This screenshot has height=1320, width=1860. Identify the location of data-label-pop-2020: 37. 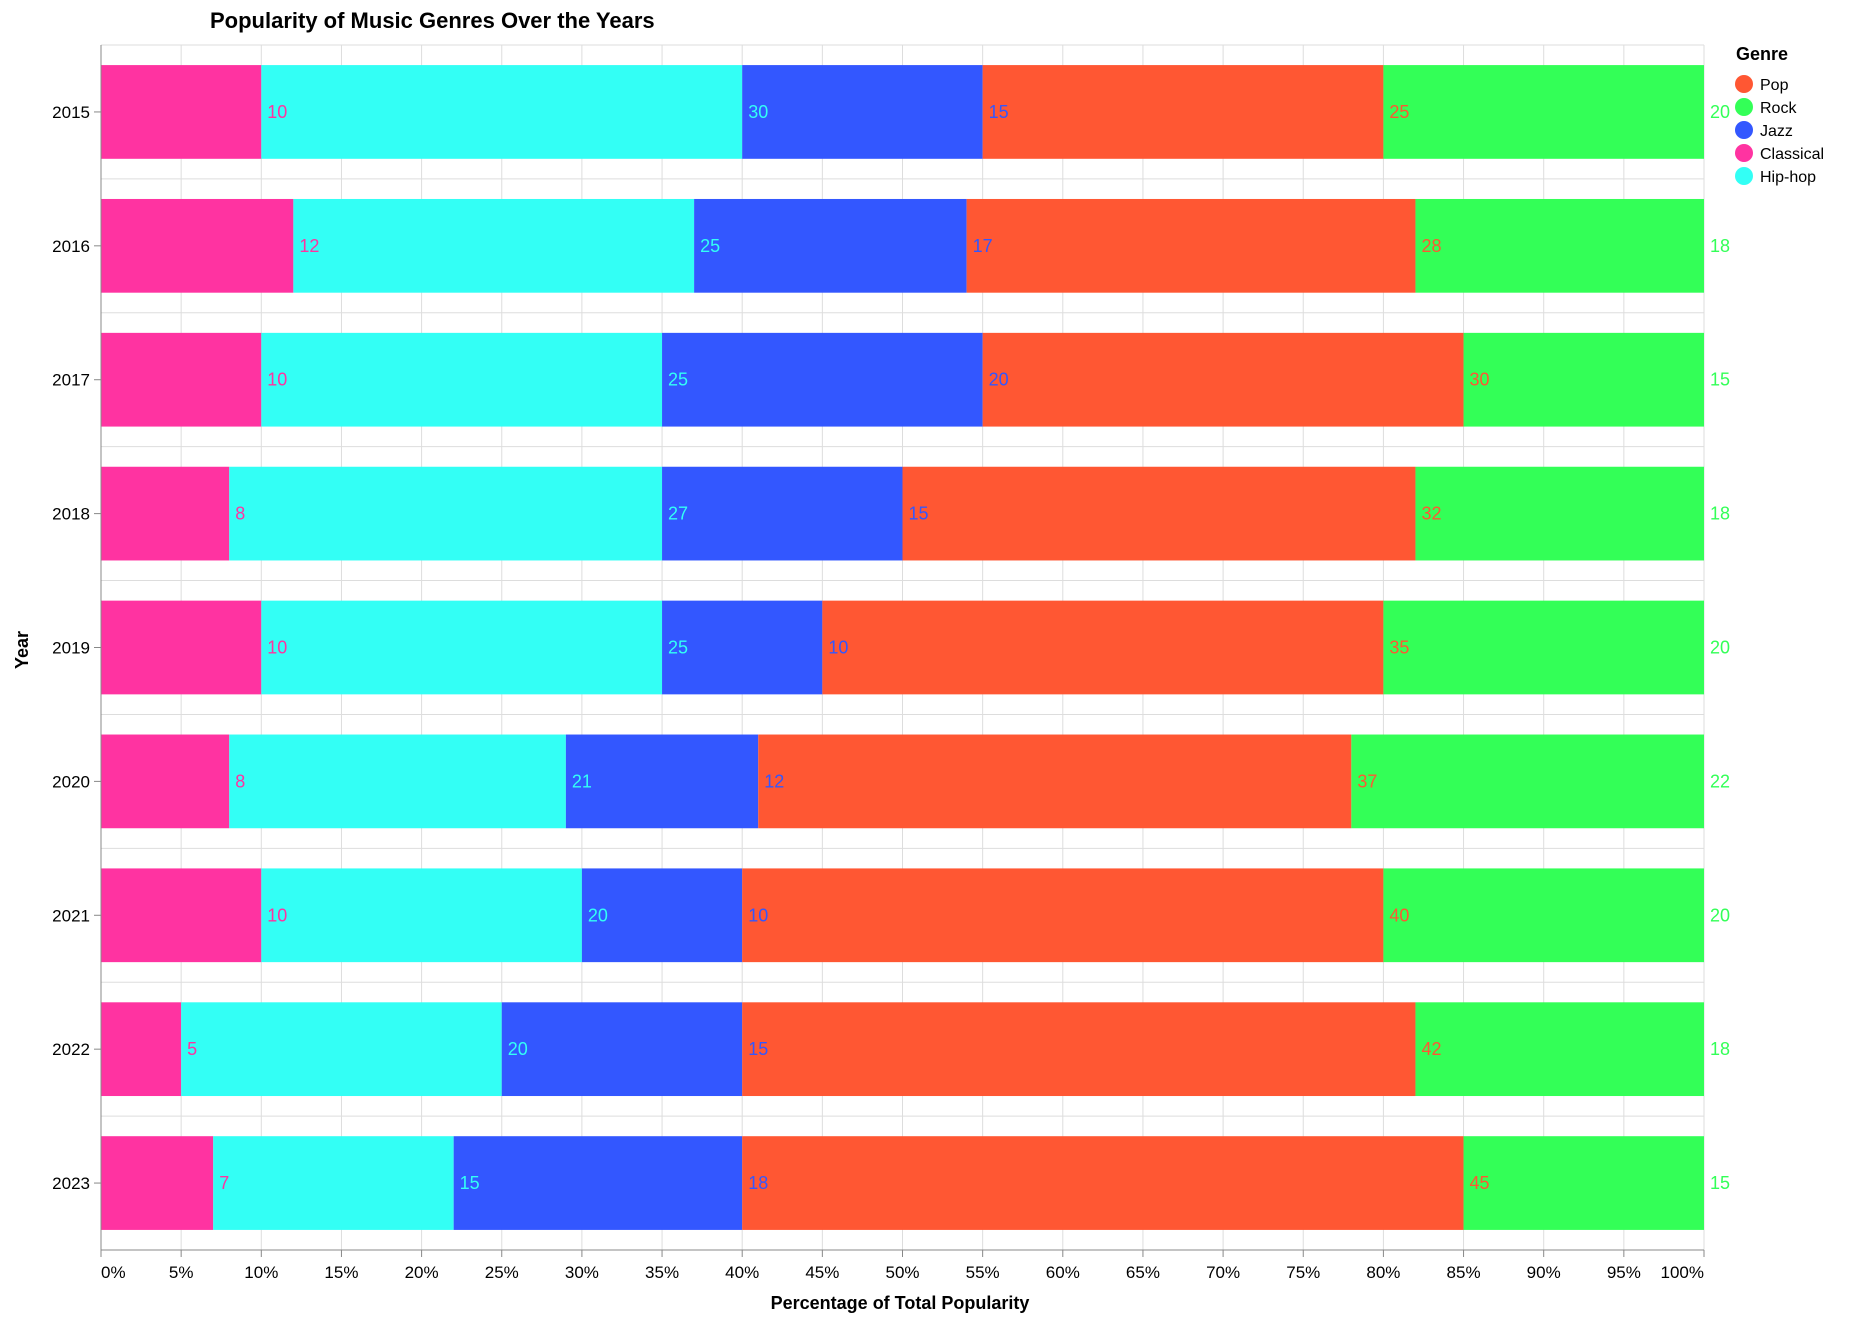
(1367, 781).